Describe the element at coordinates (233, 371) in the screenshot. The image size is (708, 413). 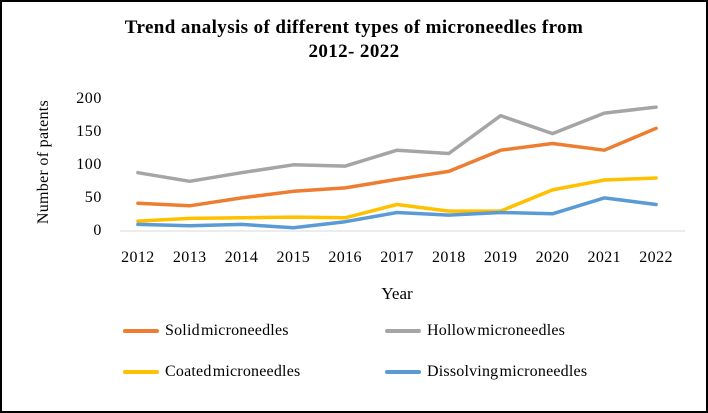
I see `legend-label: Coated microneedles` at that location.